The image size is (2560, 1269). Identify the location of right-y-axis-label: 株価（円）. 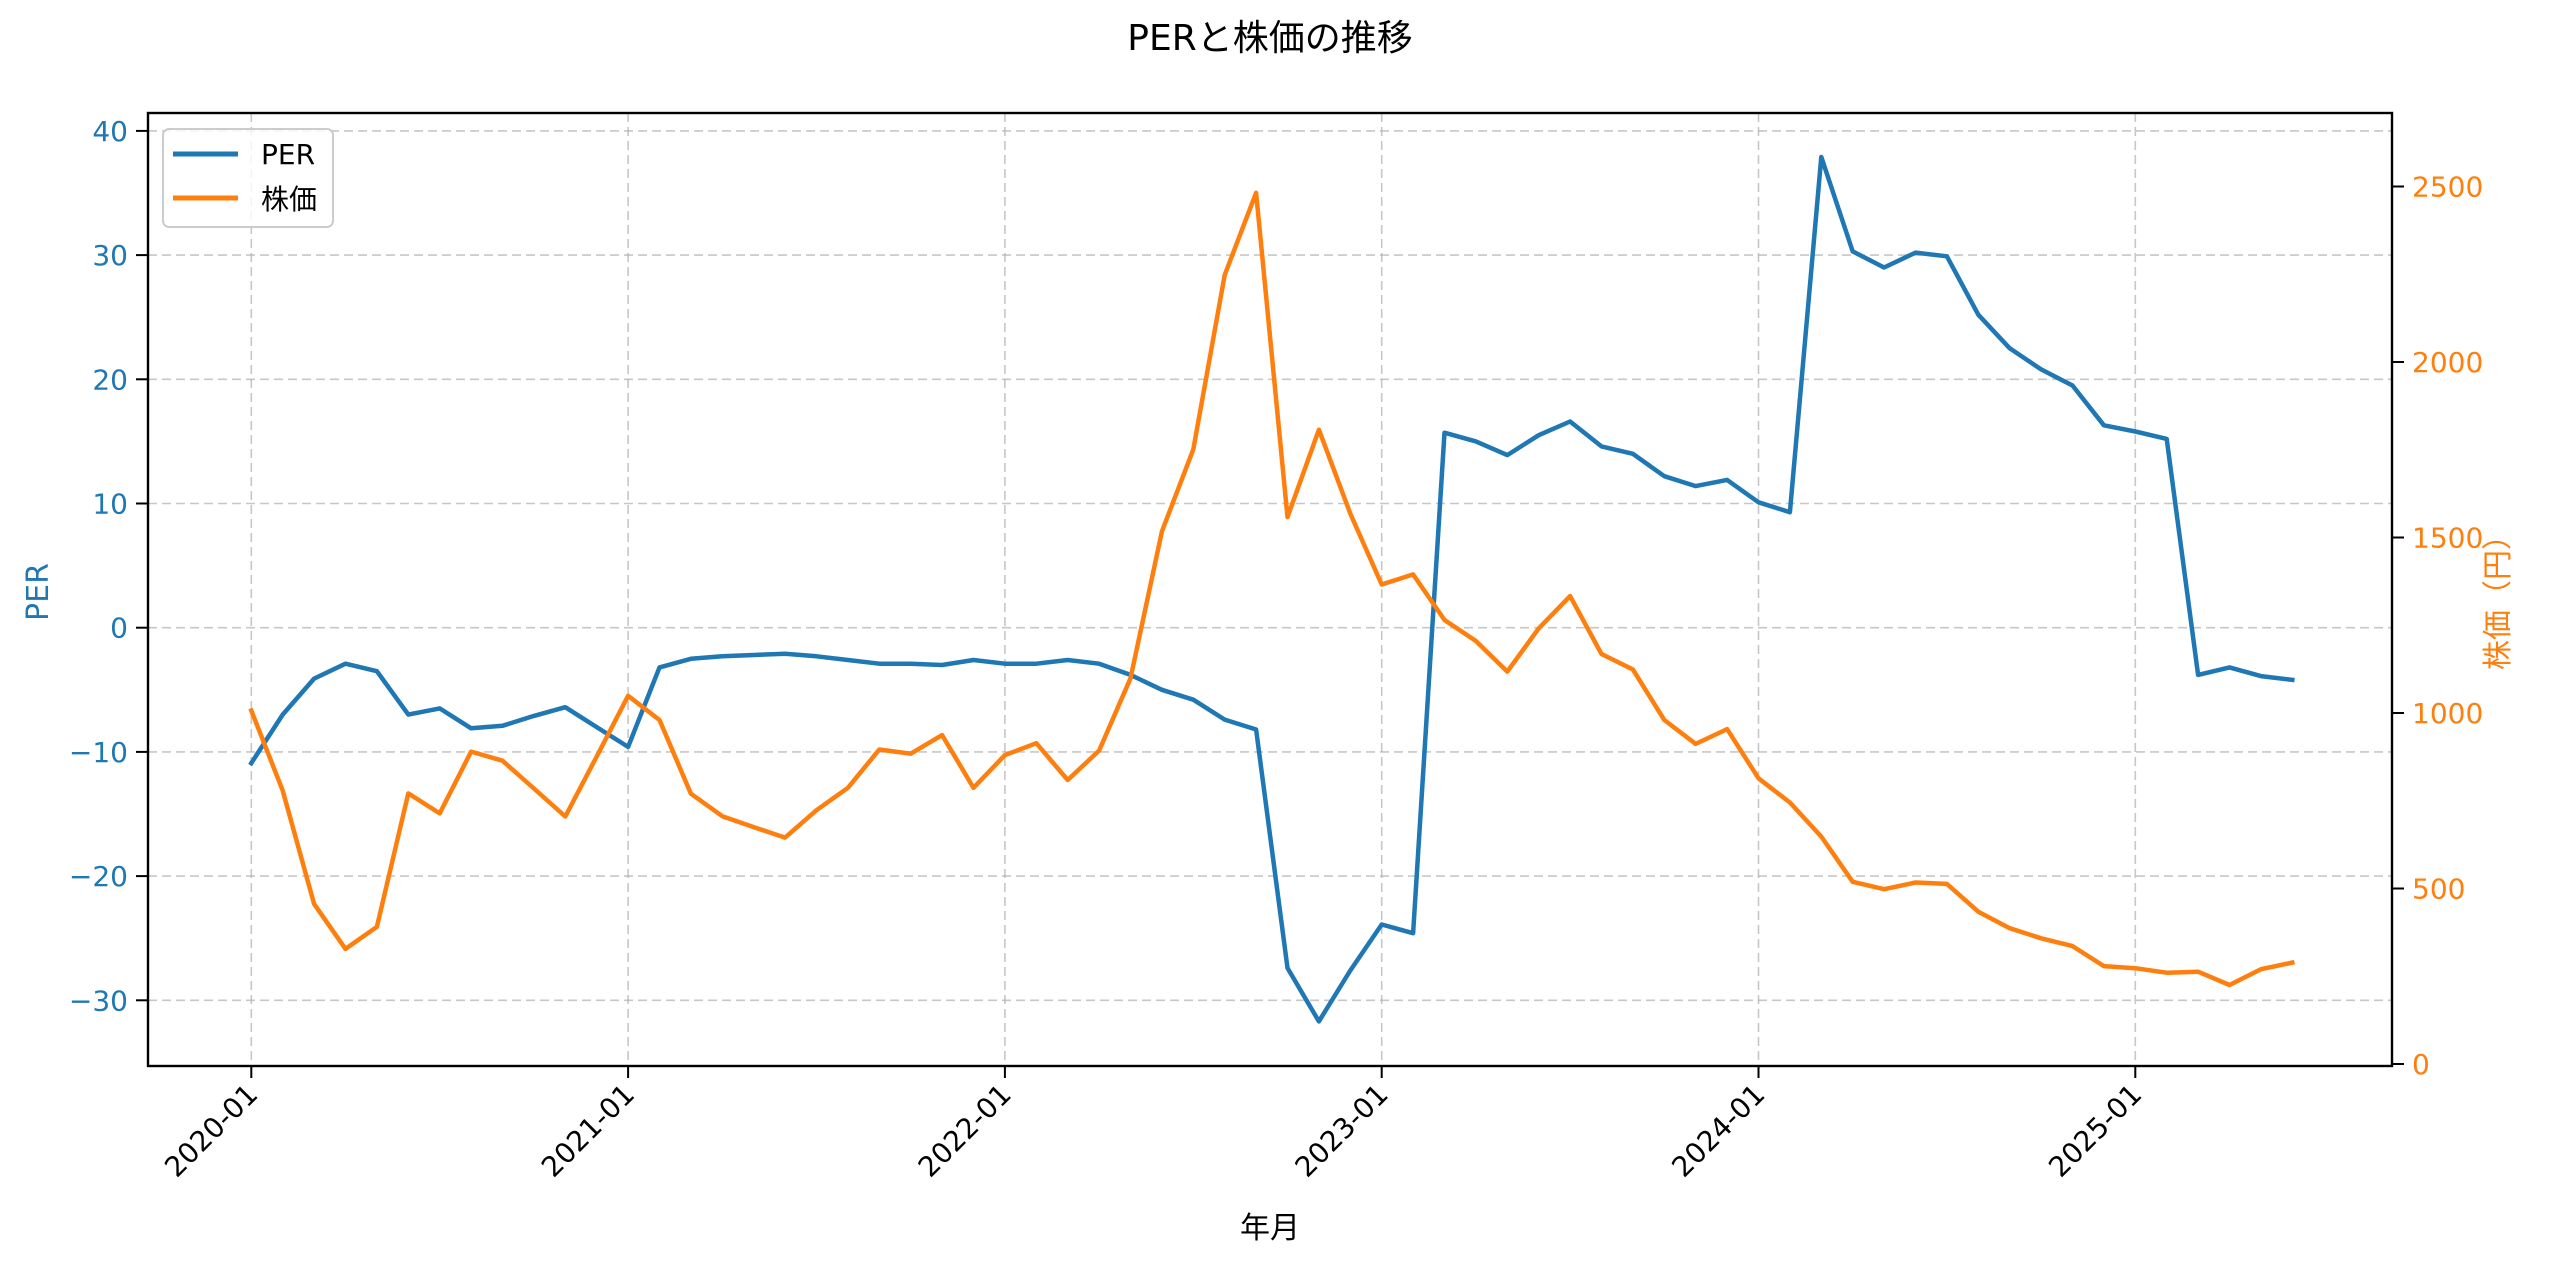
(2498, 595).